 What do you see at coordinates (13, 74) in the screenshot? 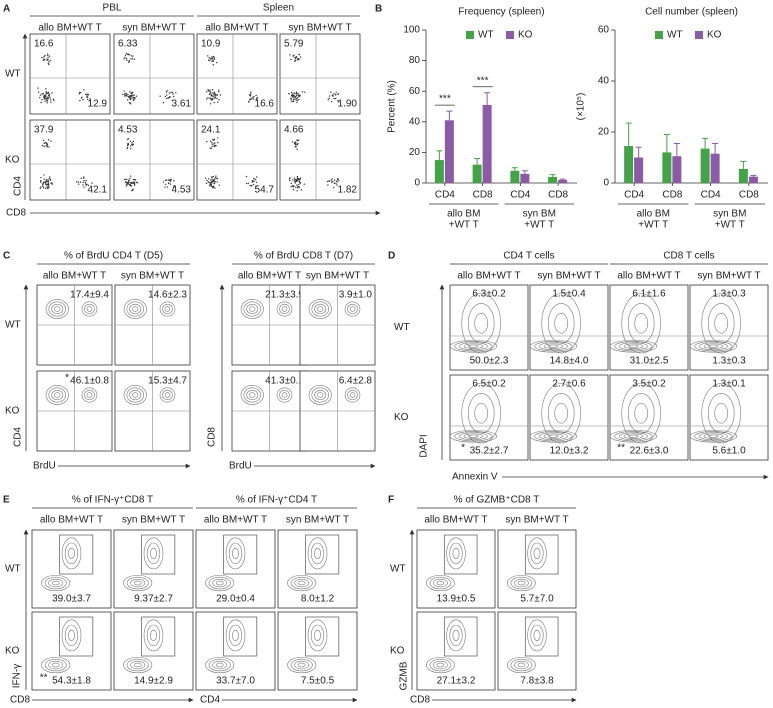
I see `row-label: WT` at bounding box center [13, 74].